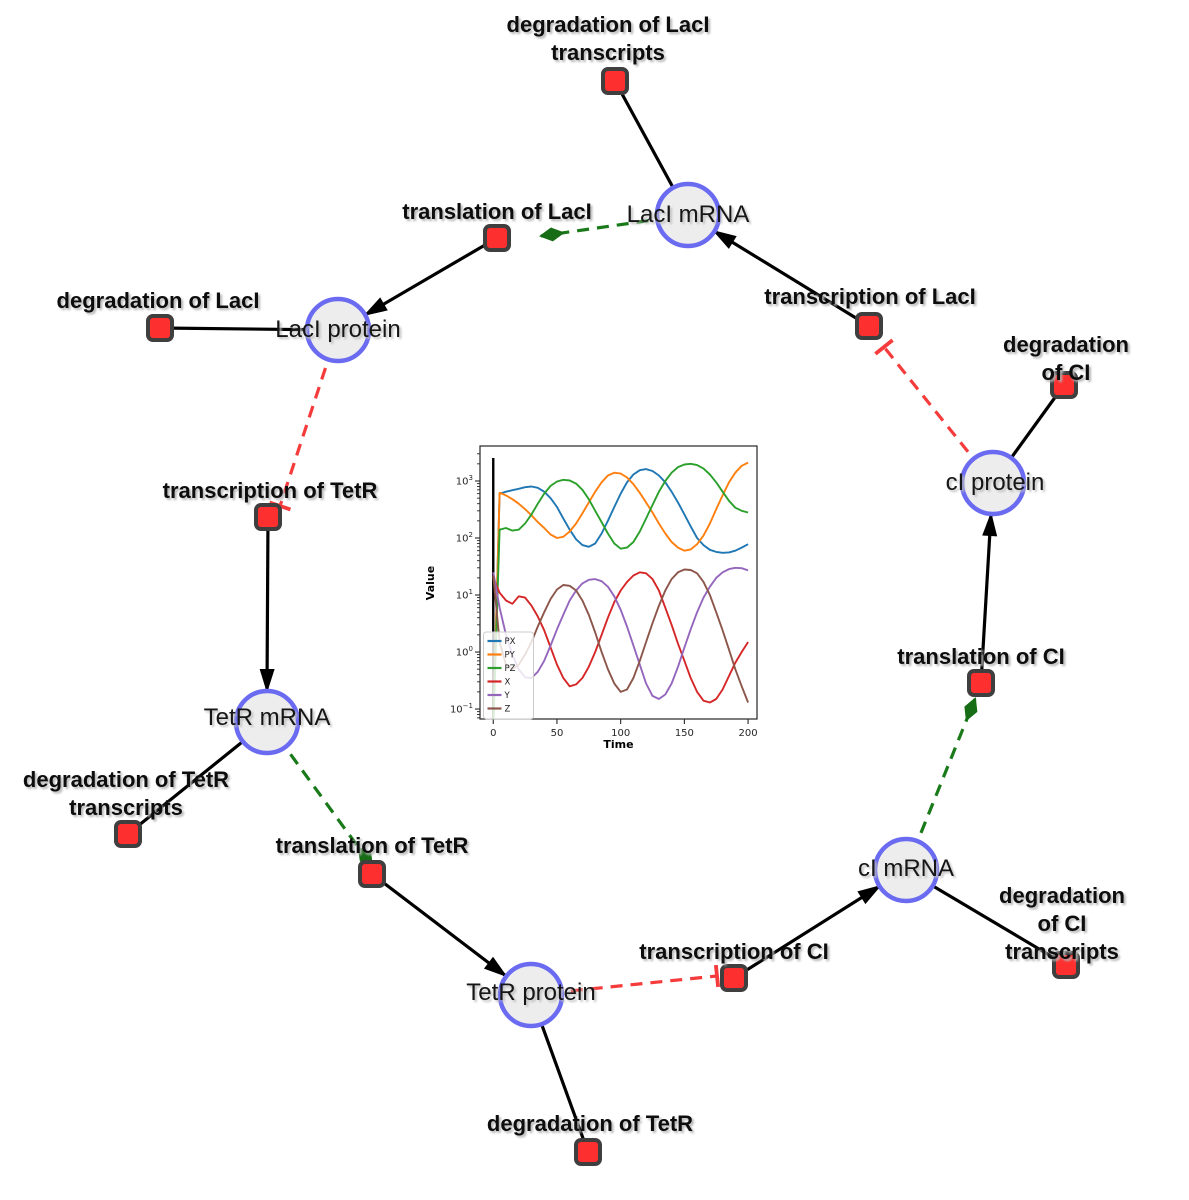  I want to click on series-line-PX, so click(620, 593).